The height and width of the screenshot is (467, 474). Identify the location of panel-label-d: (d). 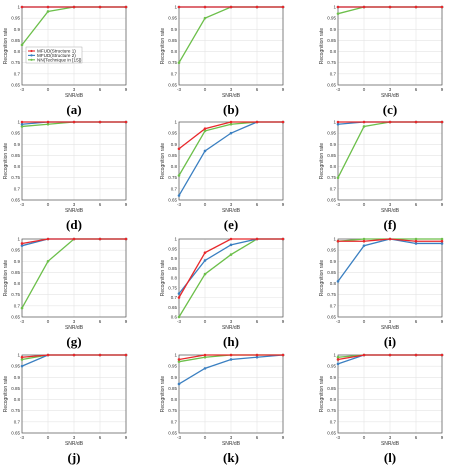
(74, 224).